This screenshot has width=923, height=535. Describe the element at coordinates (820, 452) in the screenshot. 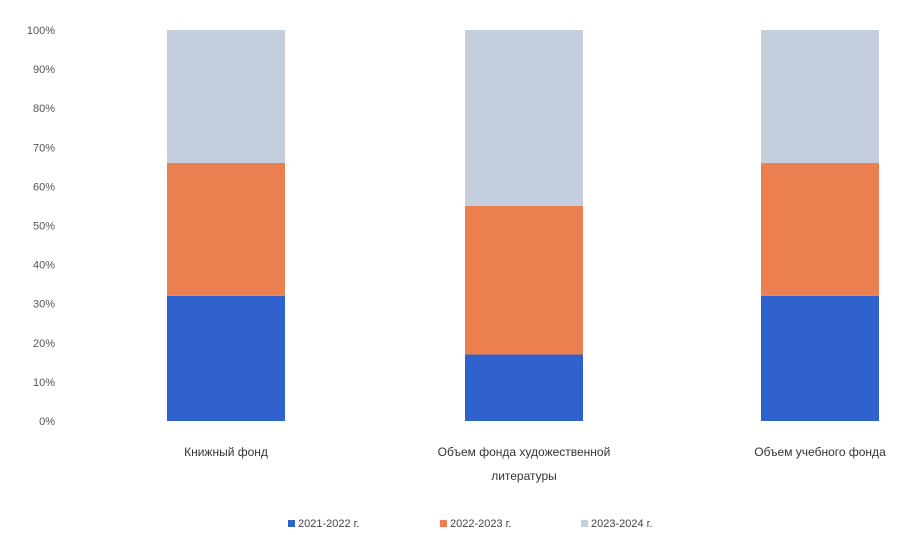

I see `x-category-label: Объем учебного фонда` at that location.